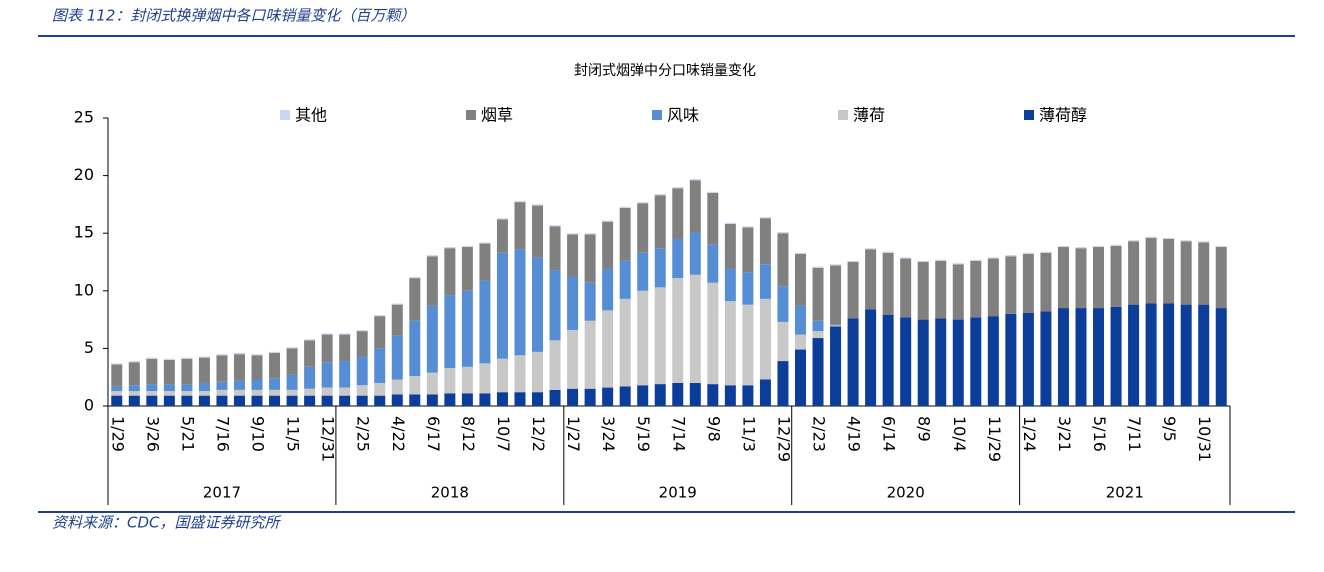  Describe the element at coordinates (678, 434) in the screenshot. I see `x-tick-label: 7/14` at that location.